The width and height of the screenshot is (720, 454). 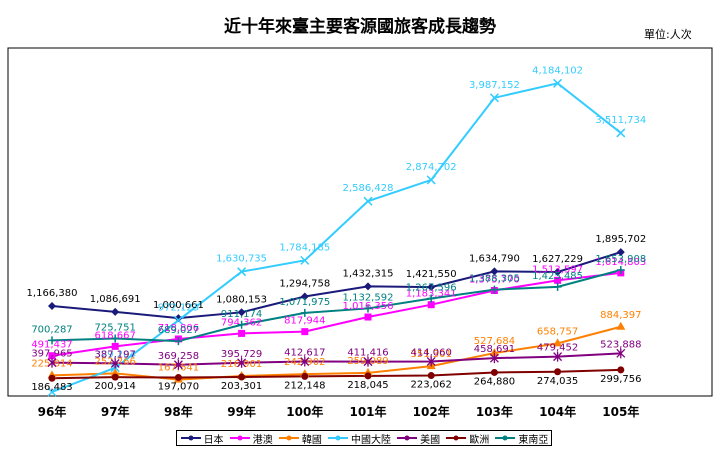 I want to click on data-label: 387,197, so click(x=115, y=354).